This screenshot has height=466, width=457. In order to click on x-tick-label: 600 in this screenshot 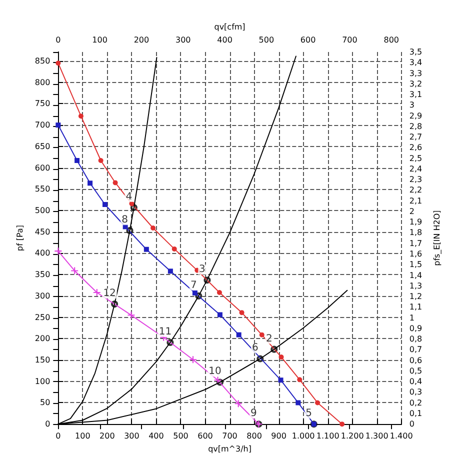, I will do `click(205, 436)`.